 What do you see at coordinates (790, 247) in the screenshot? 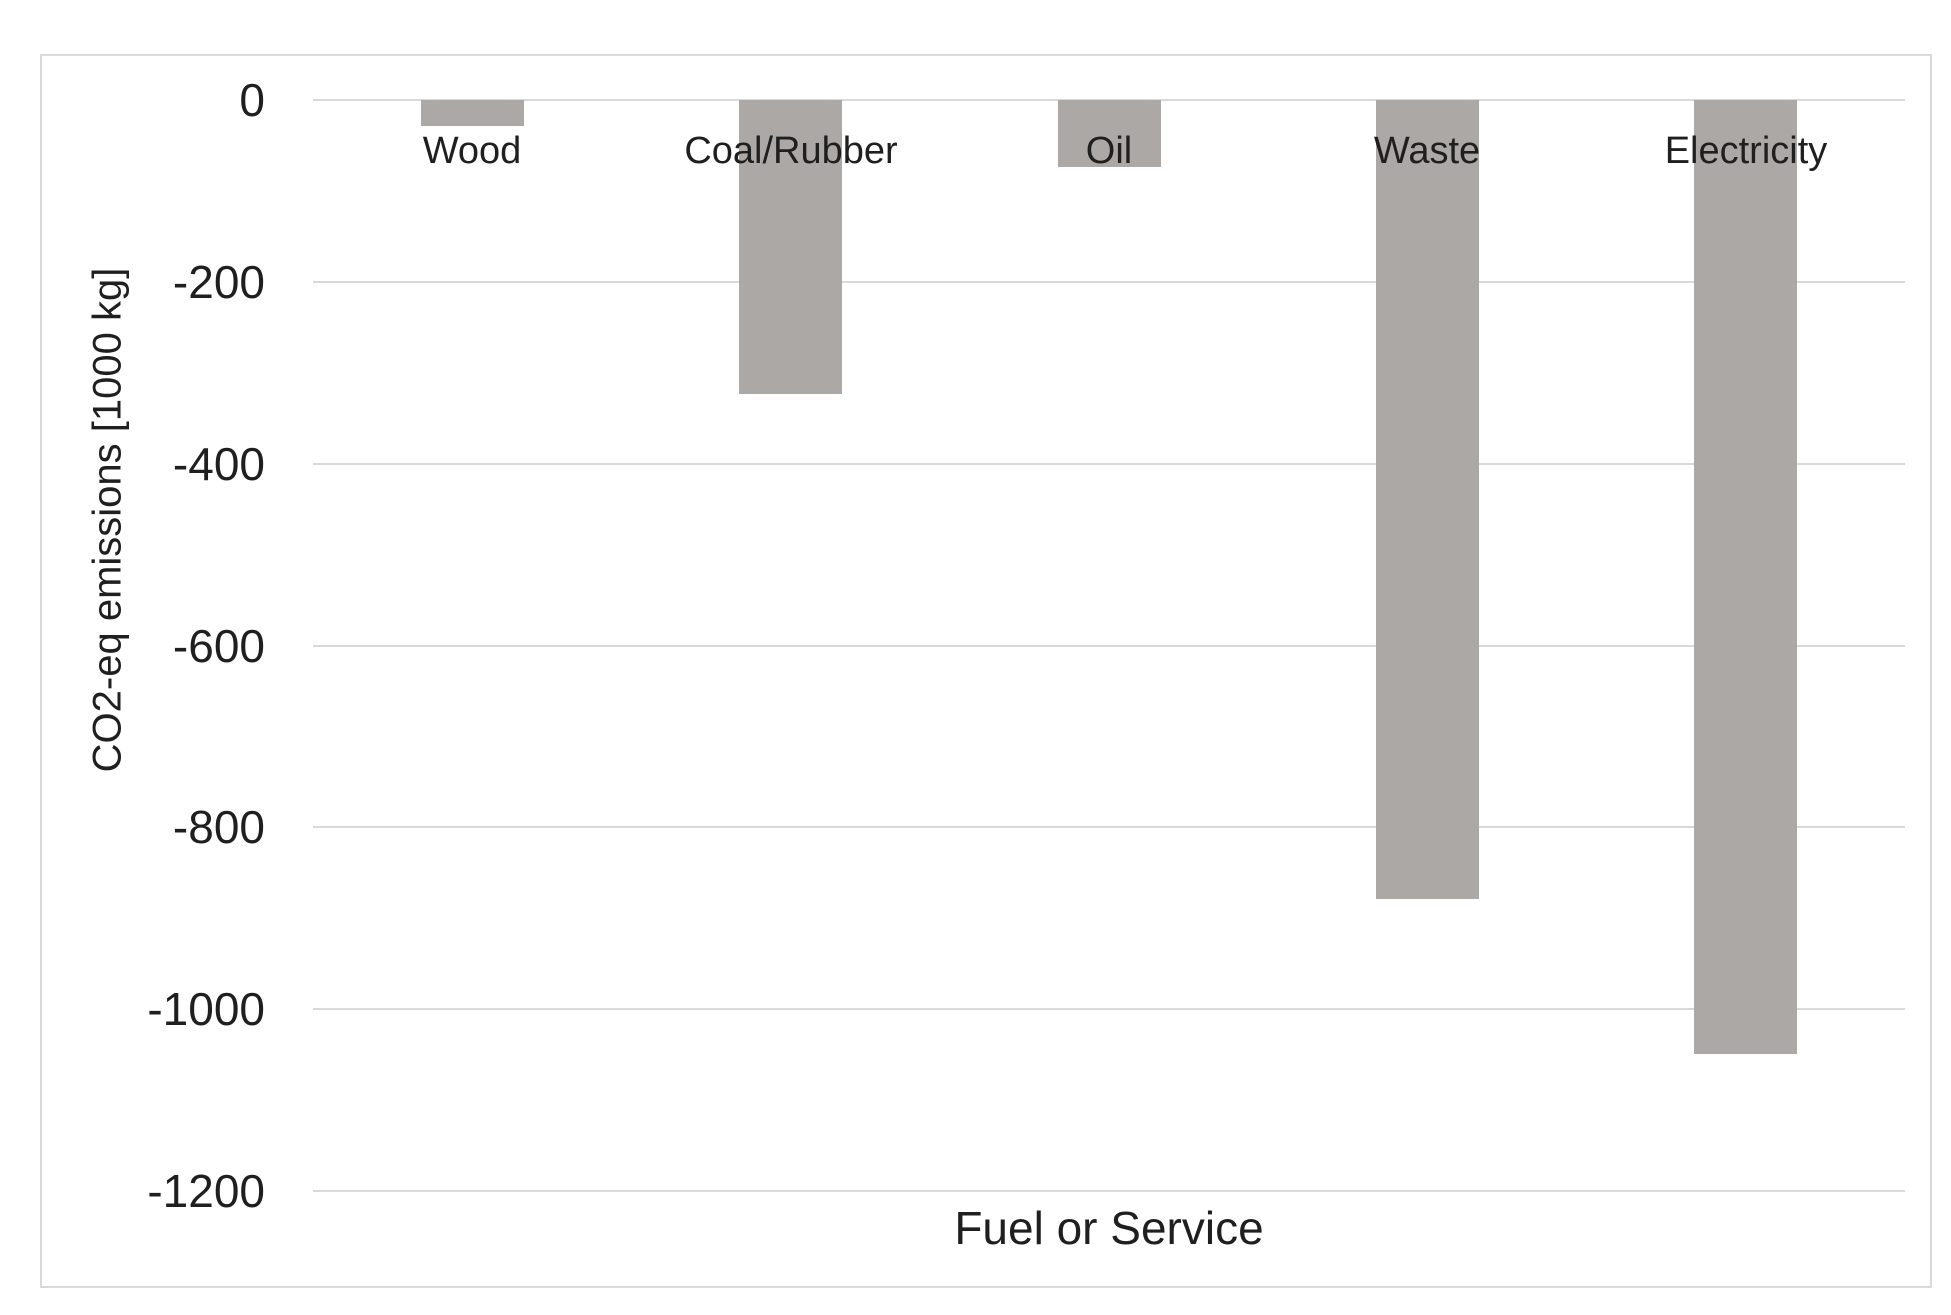
I see `bar-coal-rubber` at bounding box center [790, 247].